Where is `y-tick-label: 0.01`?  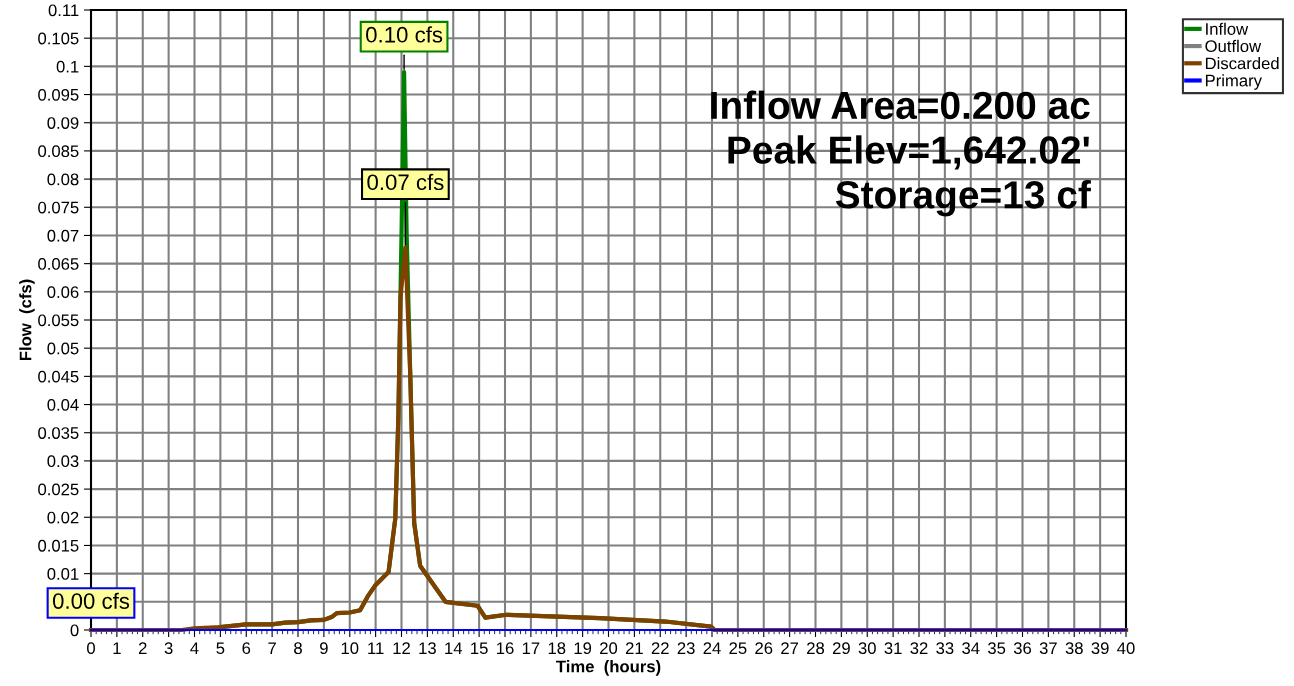 y-tick-label: 0.01 is located at coordinates (63, 574).